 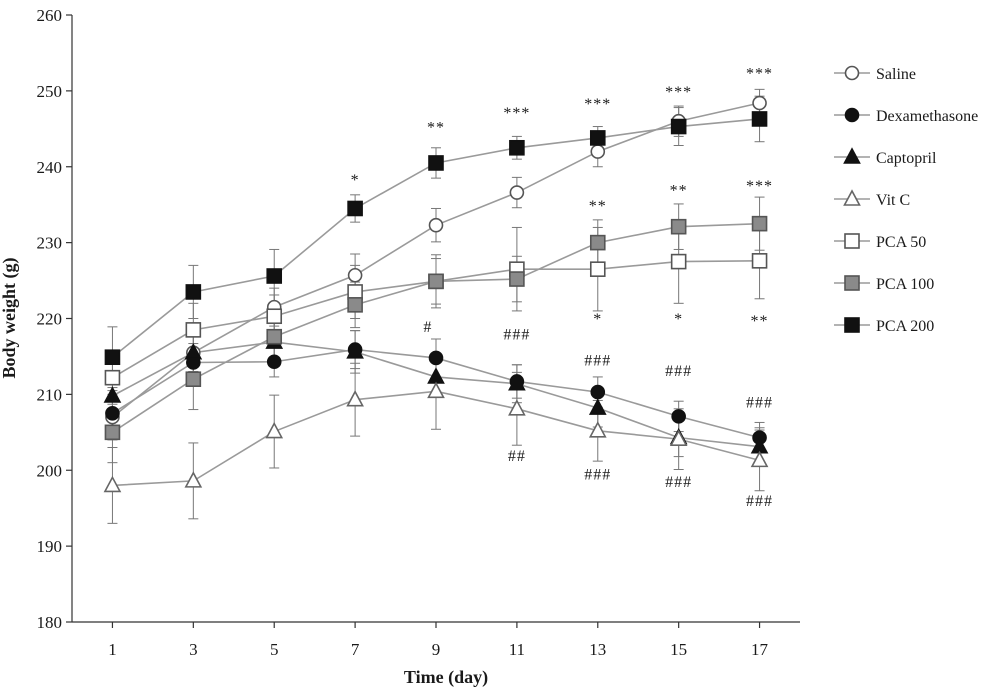 What do you see at coordinates (50, 319) in the screenshot?
I see `y-tick-label: 220` at bounding box center [50, 319].